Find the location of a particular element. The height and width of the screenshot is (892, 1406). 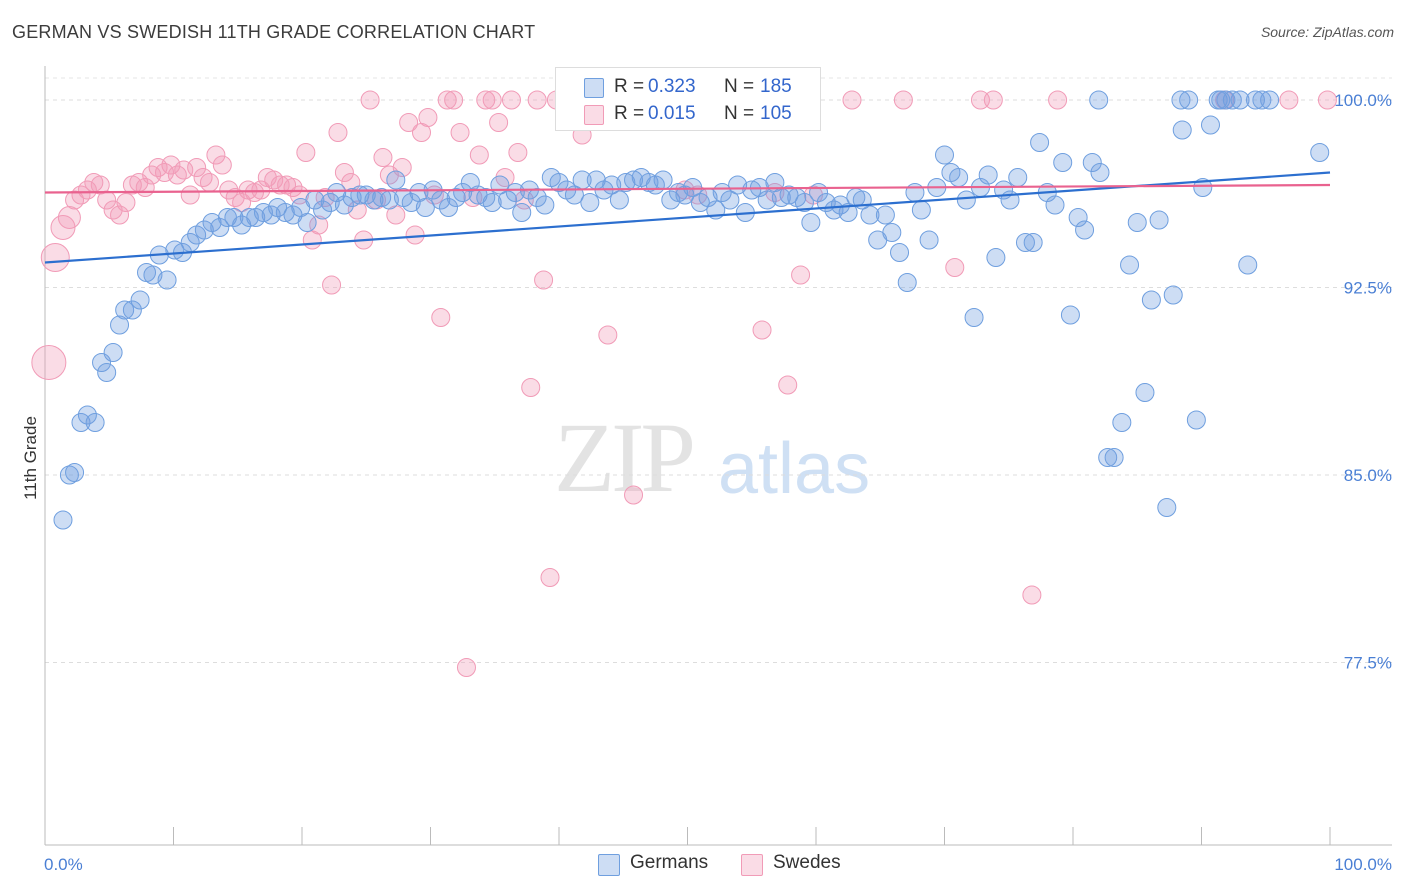

germans-r-label: R = is located at coordinates (629, 86).